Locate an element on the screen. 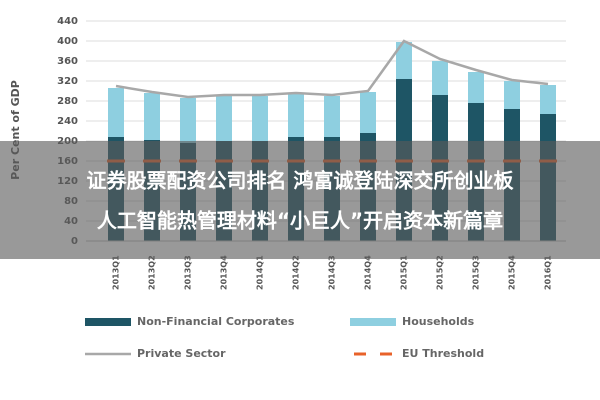 This screenshot has height=400, width=600. legend-label: EU Threshold is located at coordinates (443, 353).